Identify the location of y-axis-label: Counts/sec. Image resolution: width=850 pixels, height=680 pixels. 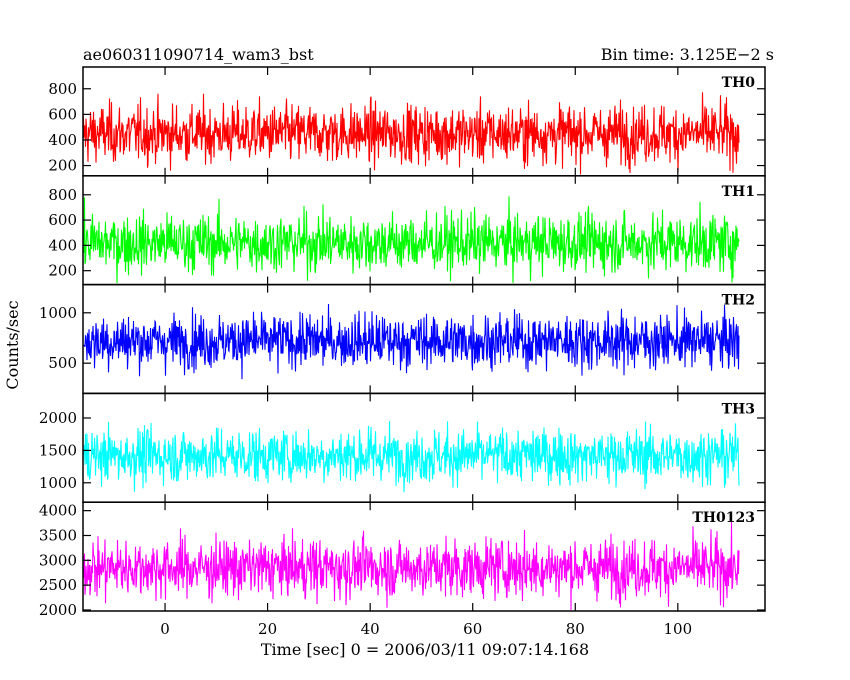
(12, 344).